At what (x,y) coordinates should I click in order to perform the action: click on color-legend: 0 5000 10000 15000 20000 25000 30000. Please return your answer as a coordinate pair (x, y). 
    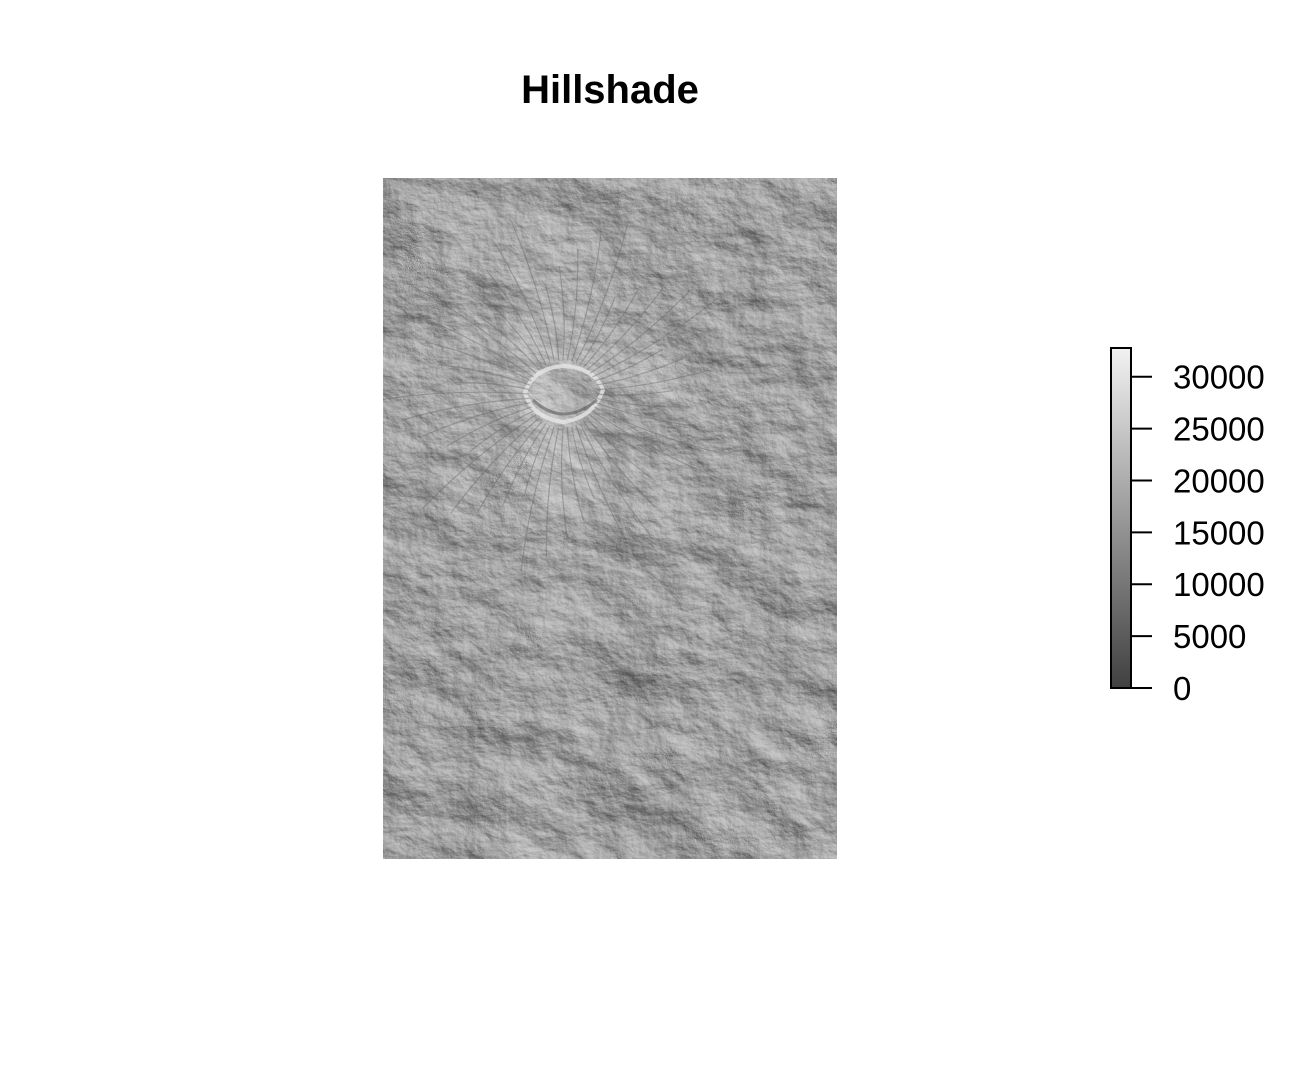
    Looking at the image, I should click on (1187, 527).